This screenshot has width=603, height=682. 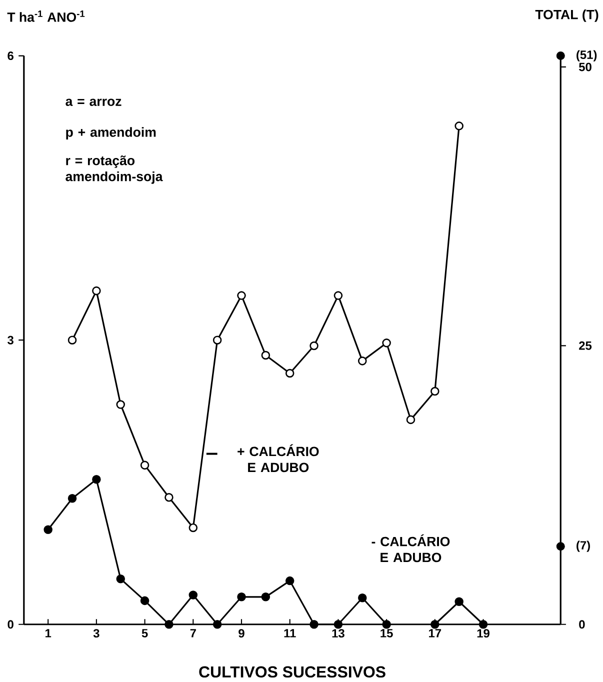 I want to click on annotation: p + amendoim, so click(x=111, y=133).